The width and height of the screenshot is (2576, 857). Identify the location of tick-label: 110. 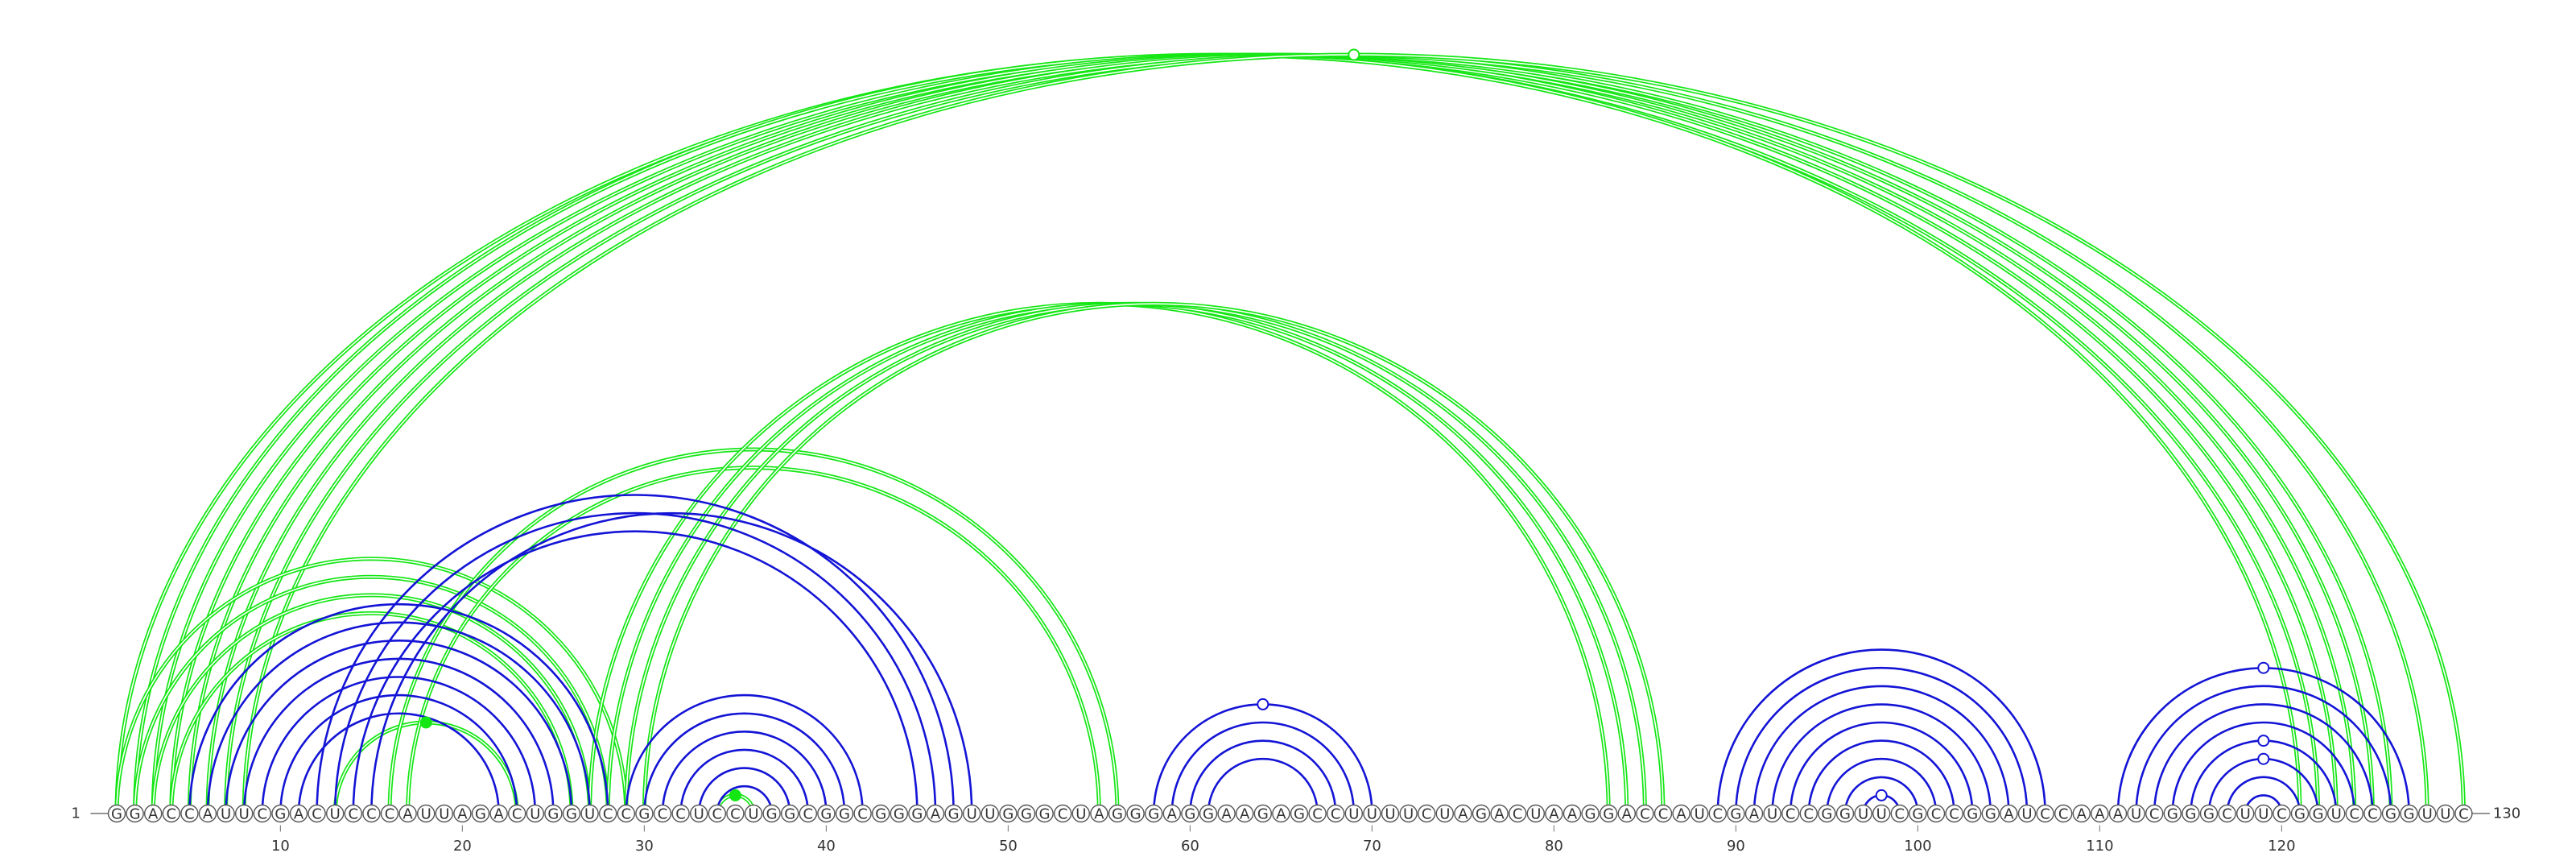
(2099, 846).